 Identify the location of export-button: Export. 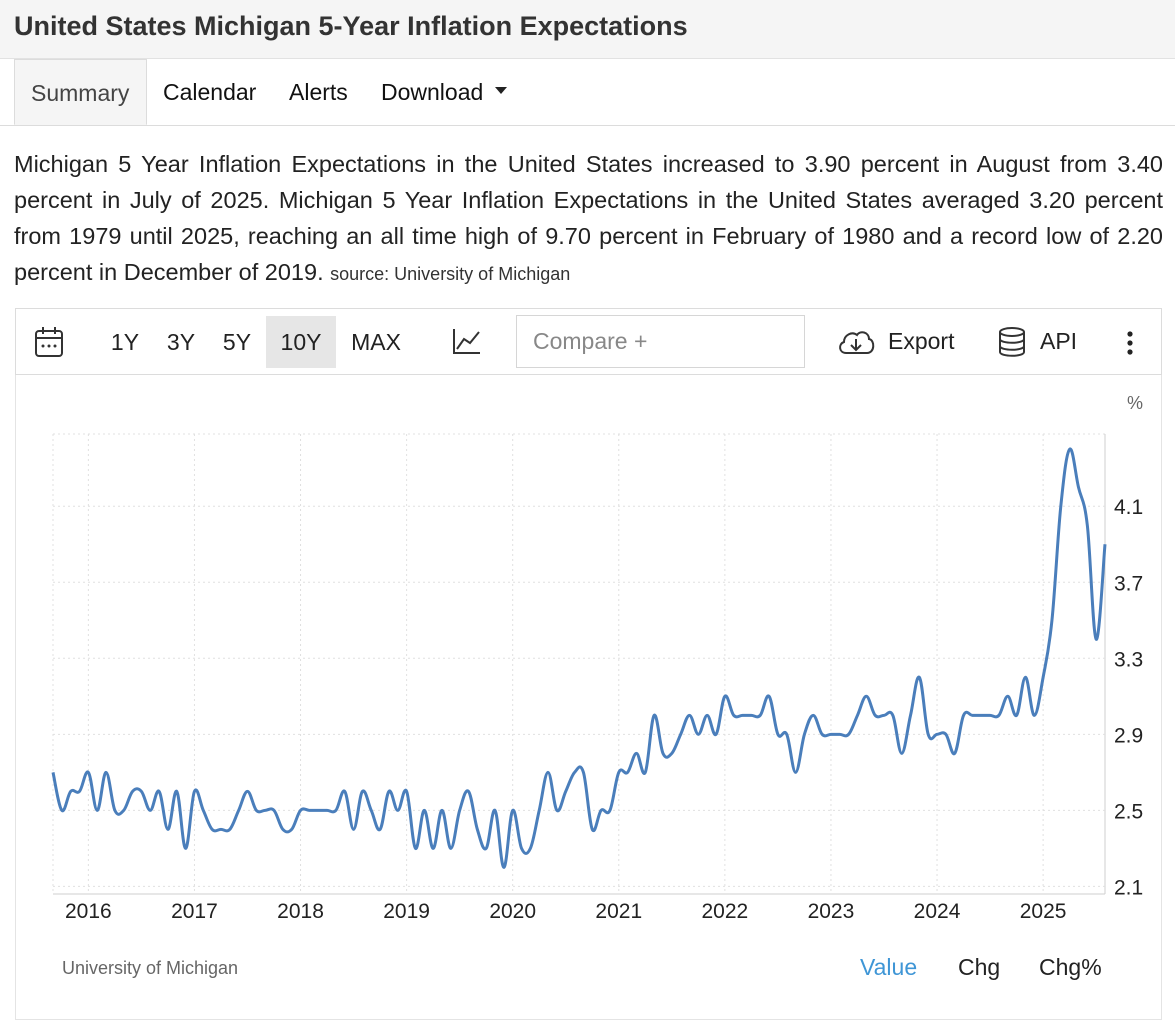
(921, 341).